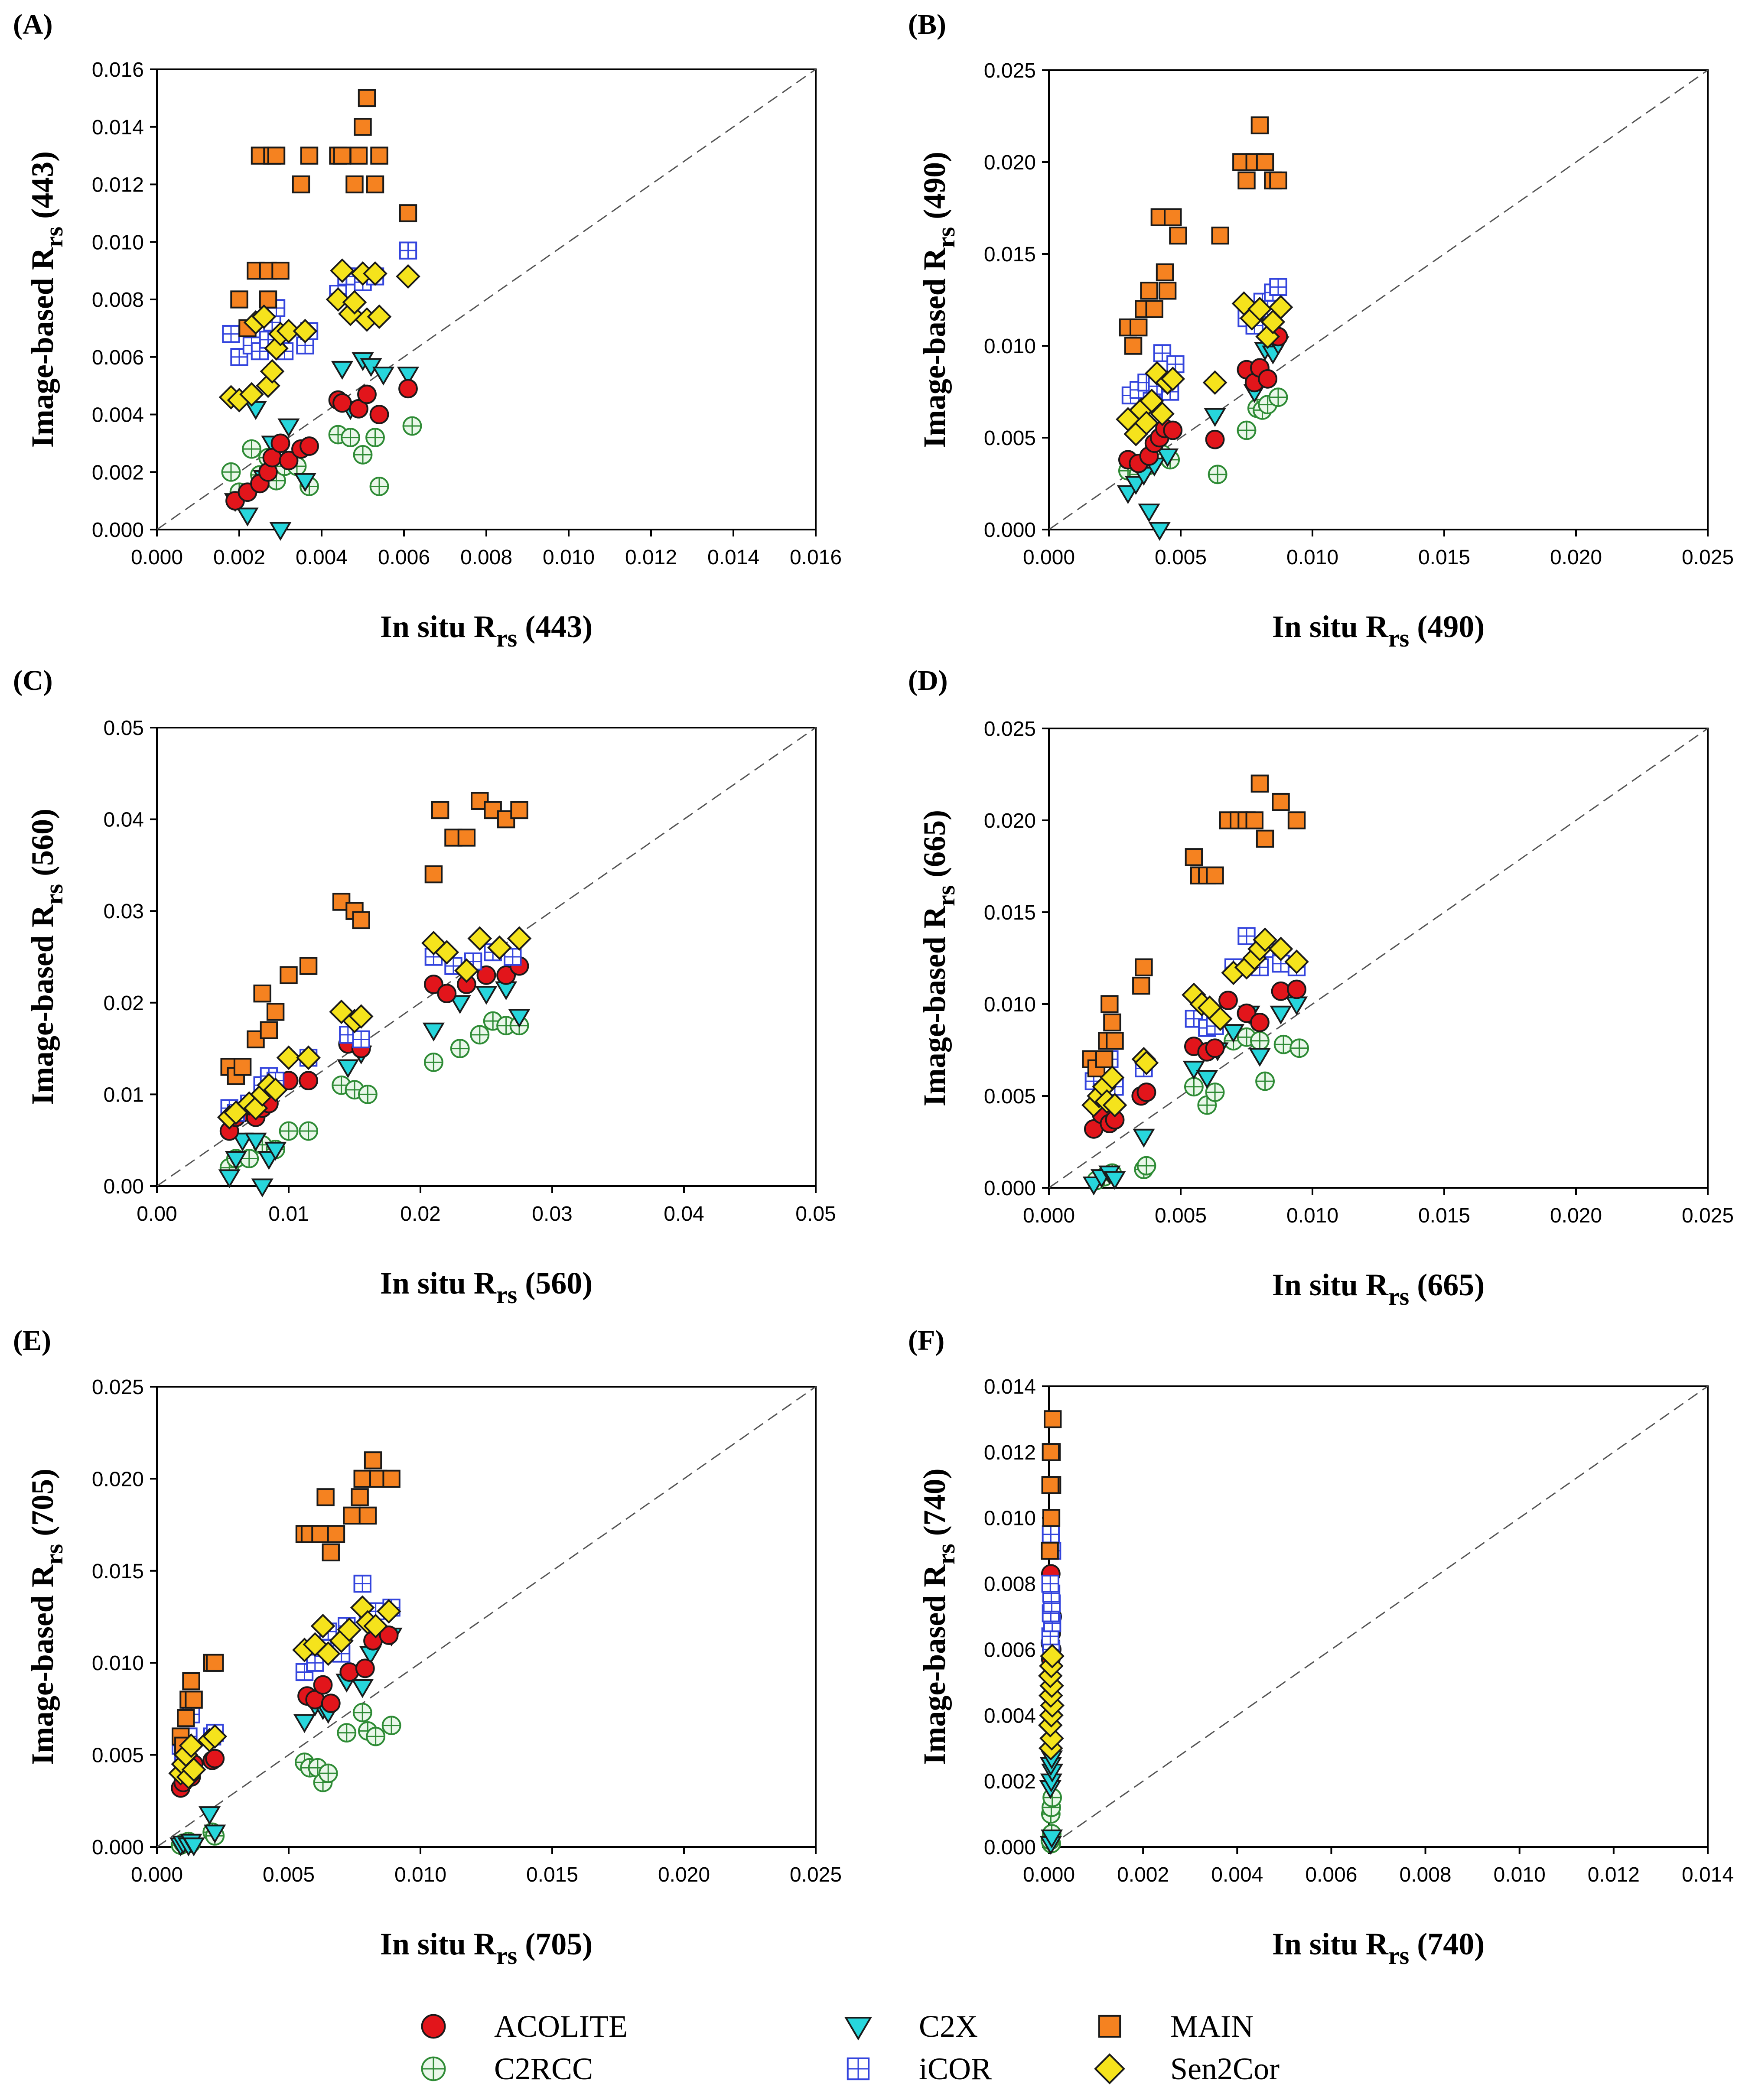  I want to click on plot-frame, so click(1378, 299).